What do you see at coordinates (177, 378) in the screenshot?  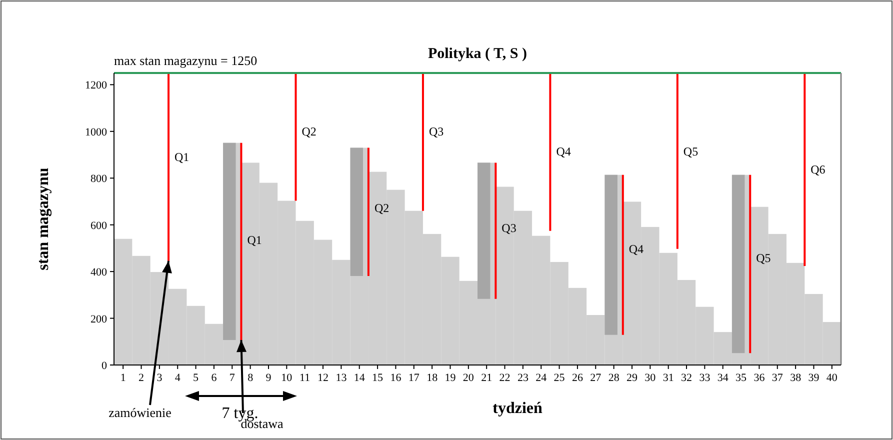 I see `x-tick-label: 4` at bounding box center [177, 378].